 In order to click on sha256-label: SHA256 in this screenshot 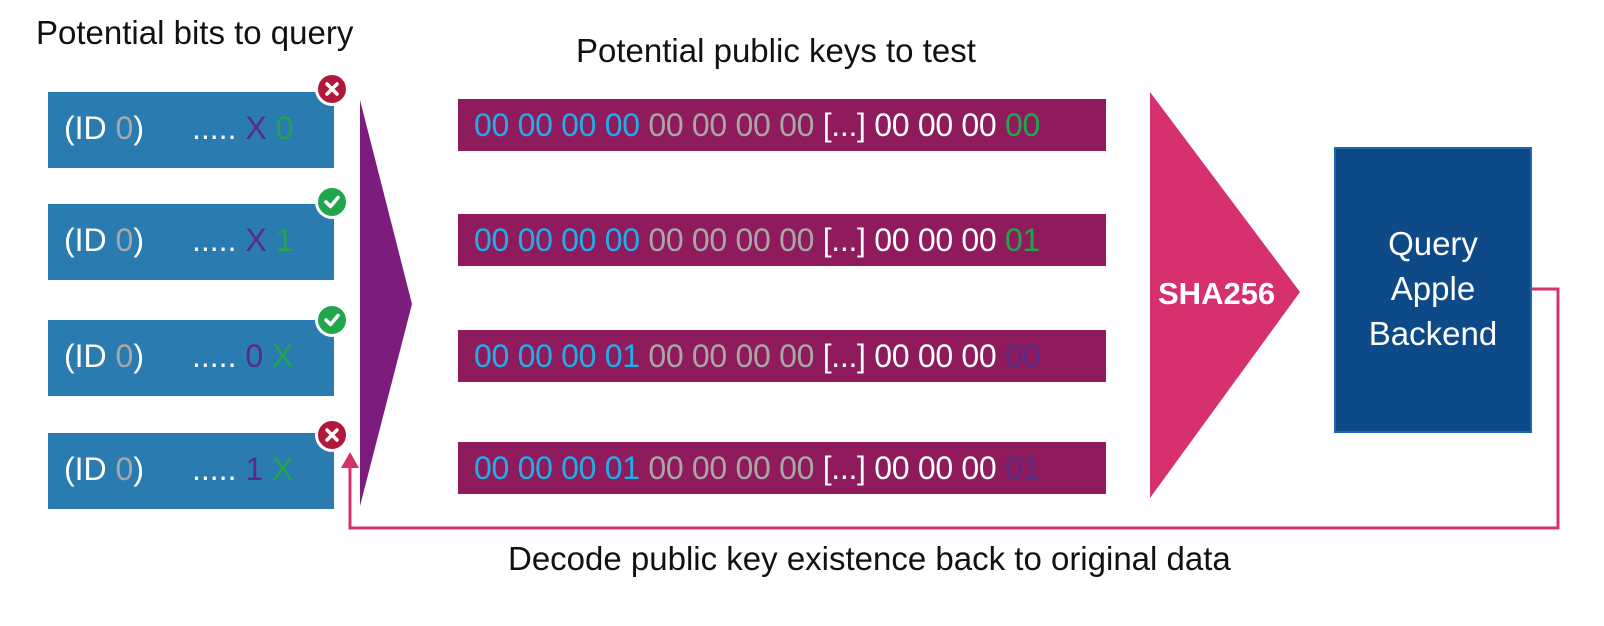, I will do `click(1217, 293)`.